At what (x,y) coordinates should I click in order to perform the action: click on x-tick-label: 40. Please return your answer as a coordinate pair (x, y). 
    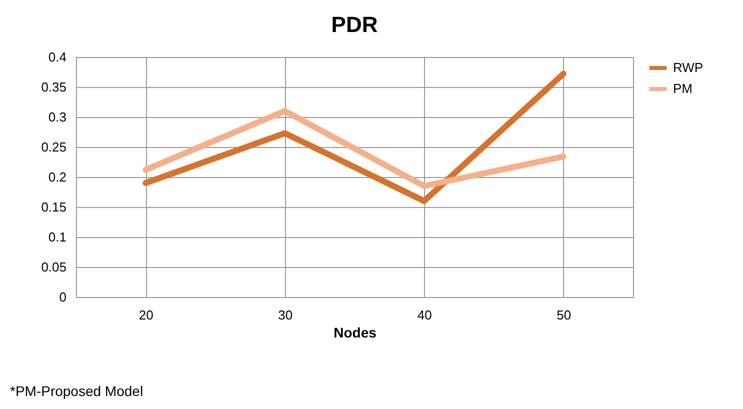
    Looking at the image, I should click on (424, 315).